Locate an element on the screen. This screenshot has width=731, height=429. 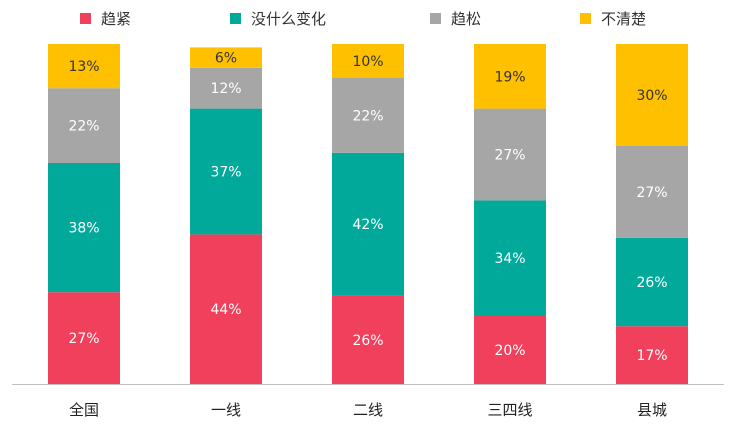
legend-label: 不清楚 is located at coordinates (623, 19).